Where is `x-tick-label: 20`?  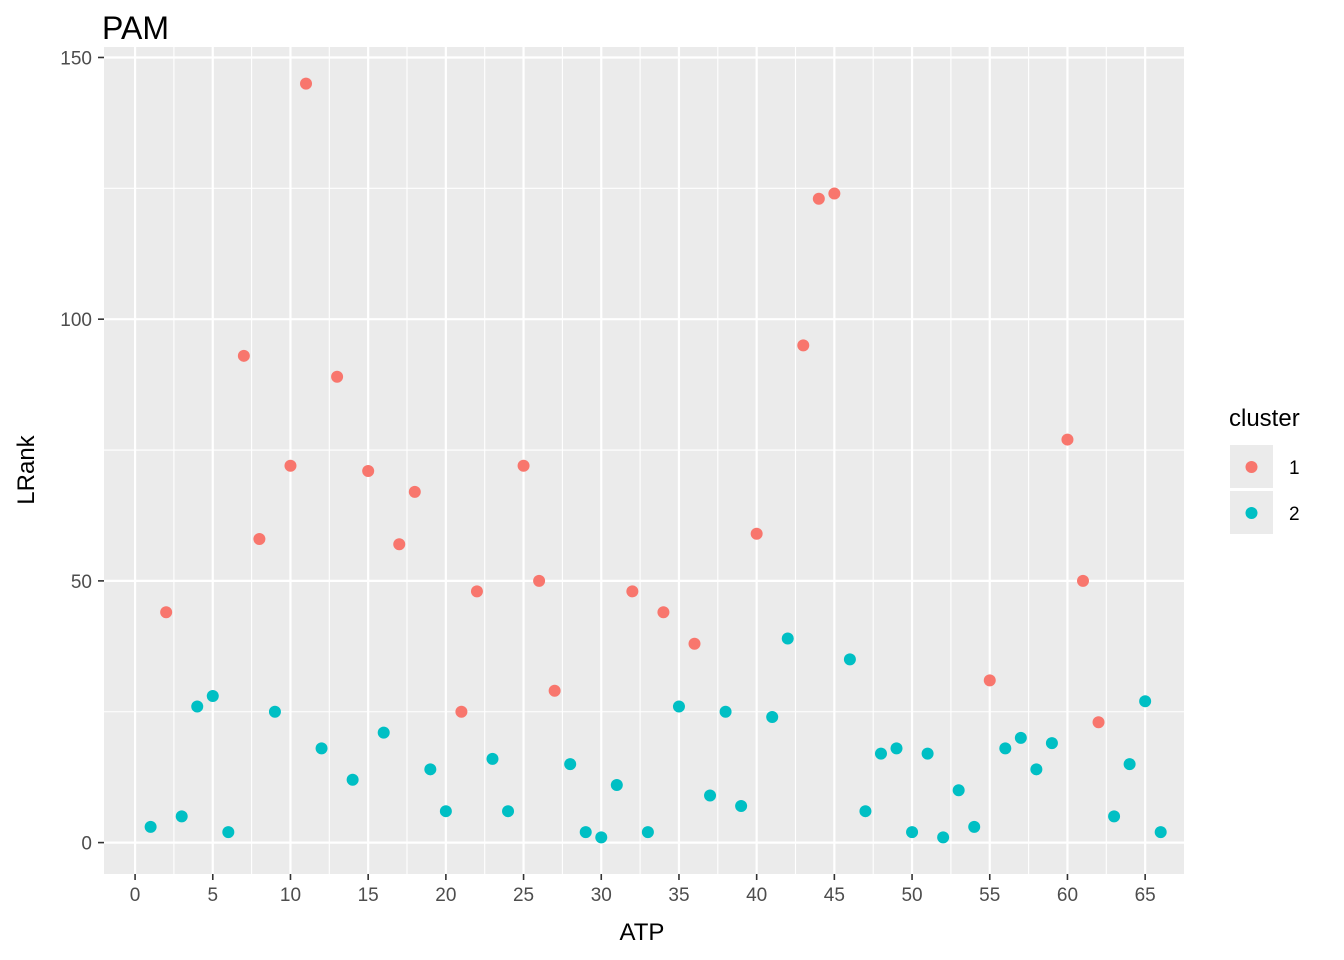 x-tick-label: 20 is located at coordinates (445, 895).